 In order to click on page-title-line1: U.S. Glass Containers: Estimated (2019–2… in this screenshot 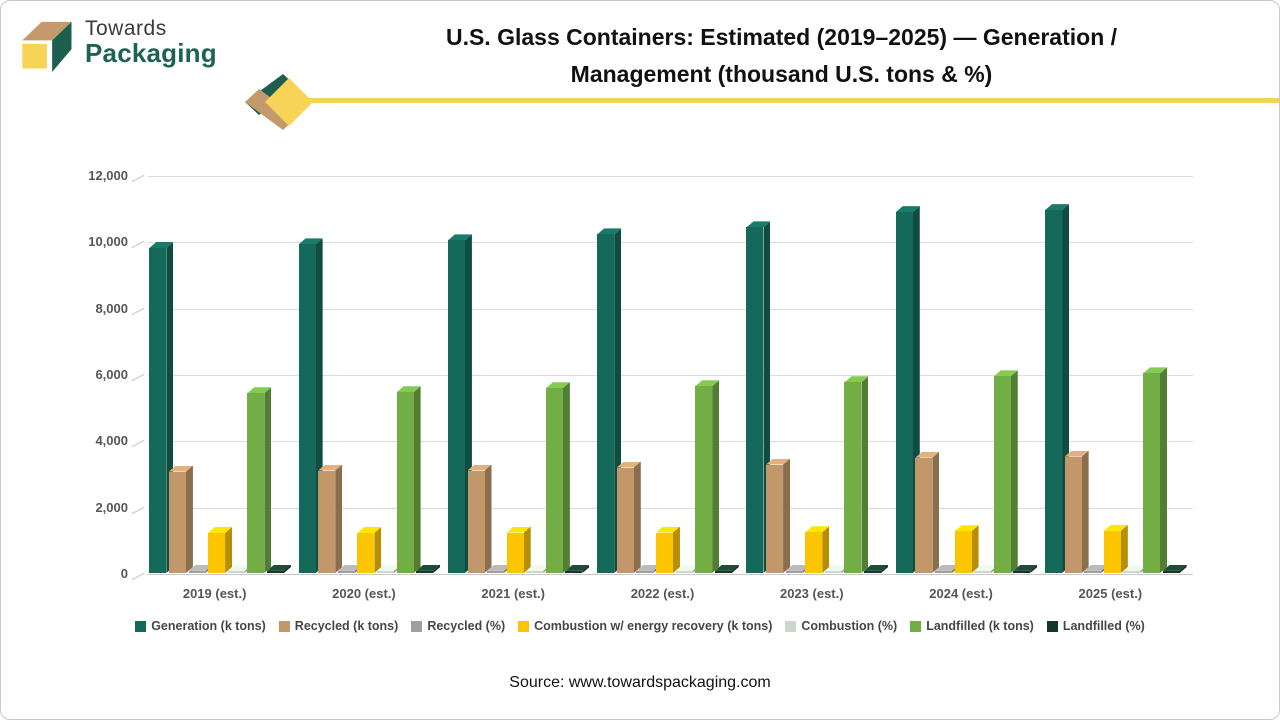, I will do `click(781, 37)`.